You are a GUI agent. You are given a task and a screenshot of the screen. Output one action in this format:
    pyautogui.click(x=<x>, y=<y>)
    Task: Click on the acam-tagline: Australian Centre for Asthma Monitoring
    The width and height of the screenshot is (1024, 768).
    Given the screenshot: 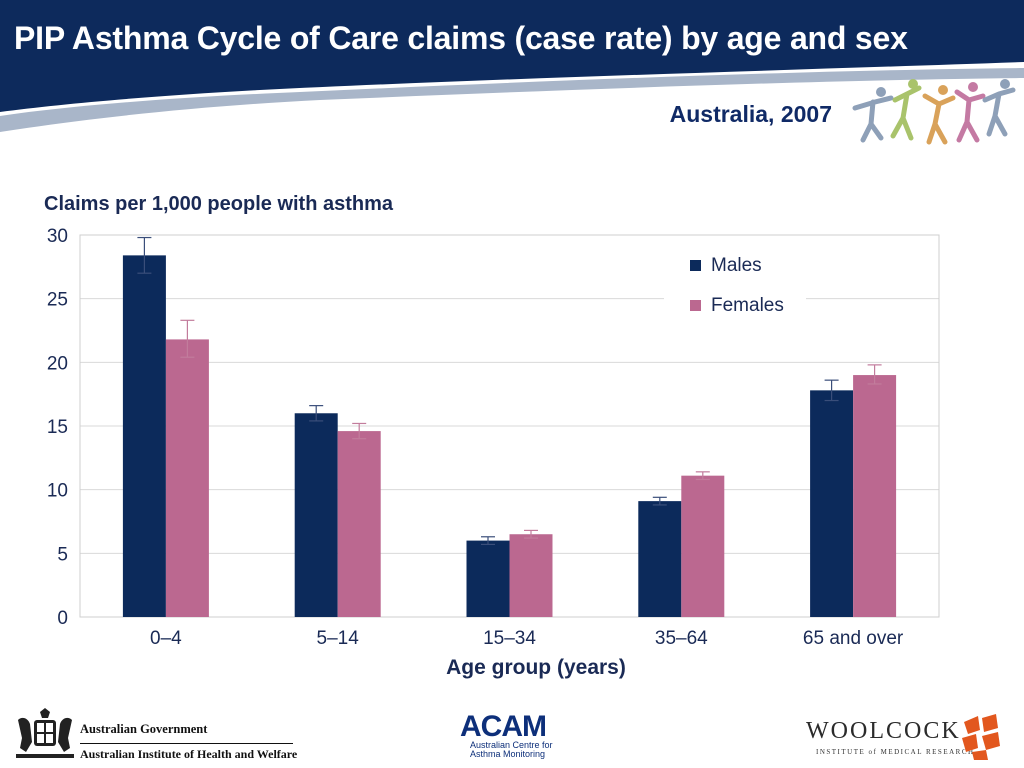 What is the action you would take?
    pyautogui.click(x=520, y=750)
    